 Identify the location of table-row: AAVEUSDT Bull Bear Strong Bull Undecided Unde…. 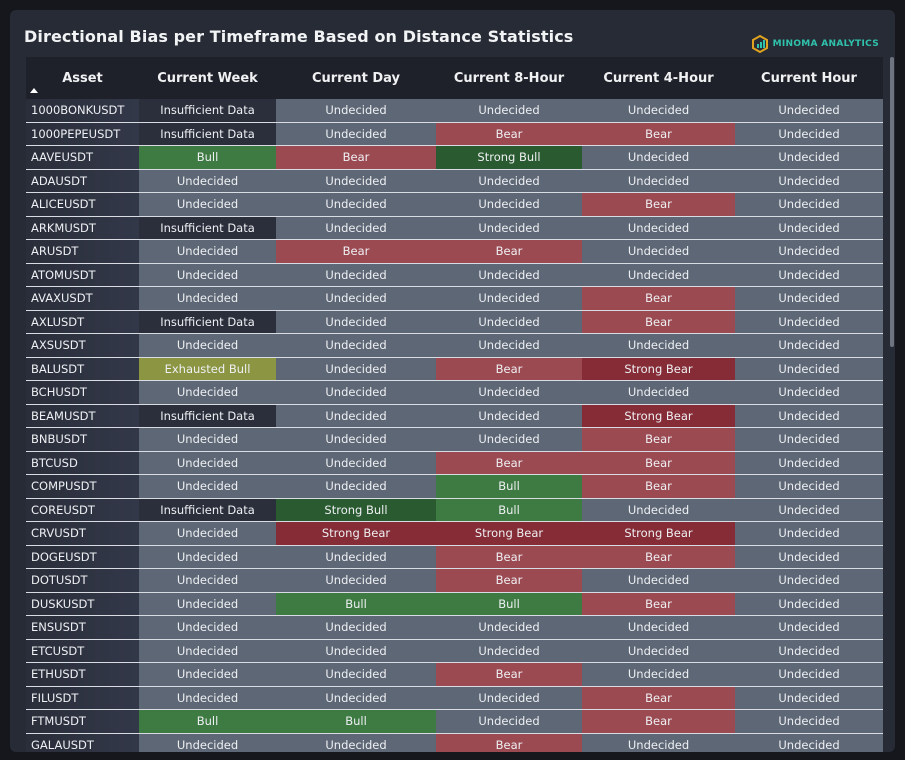
(454, 157).